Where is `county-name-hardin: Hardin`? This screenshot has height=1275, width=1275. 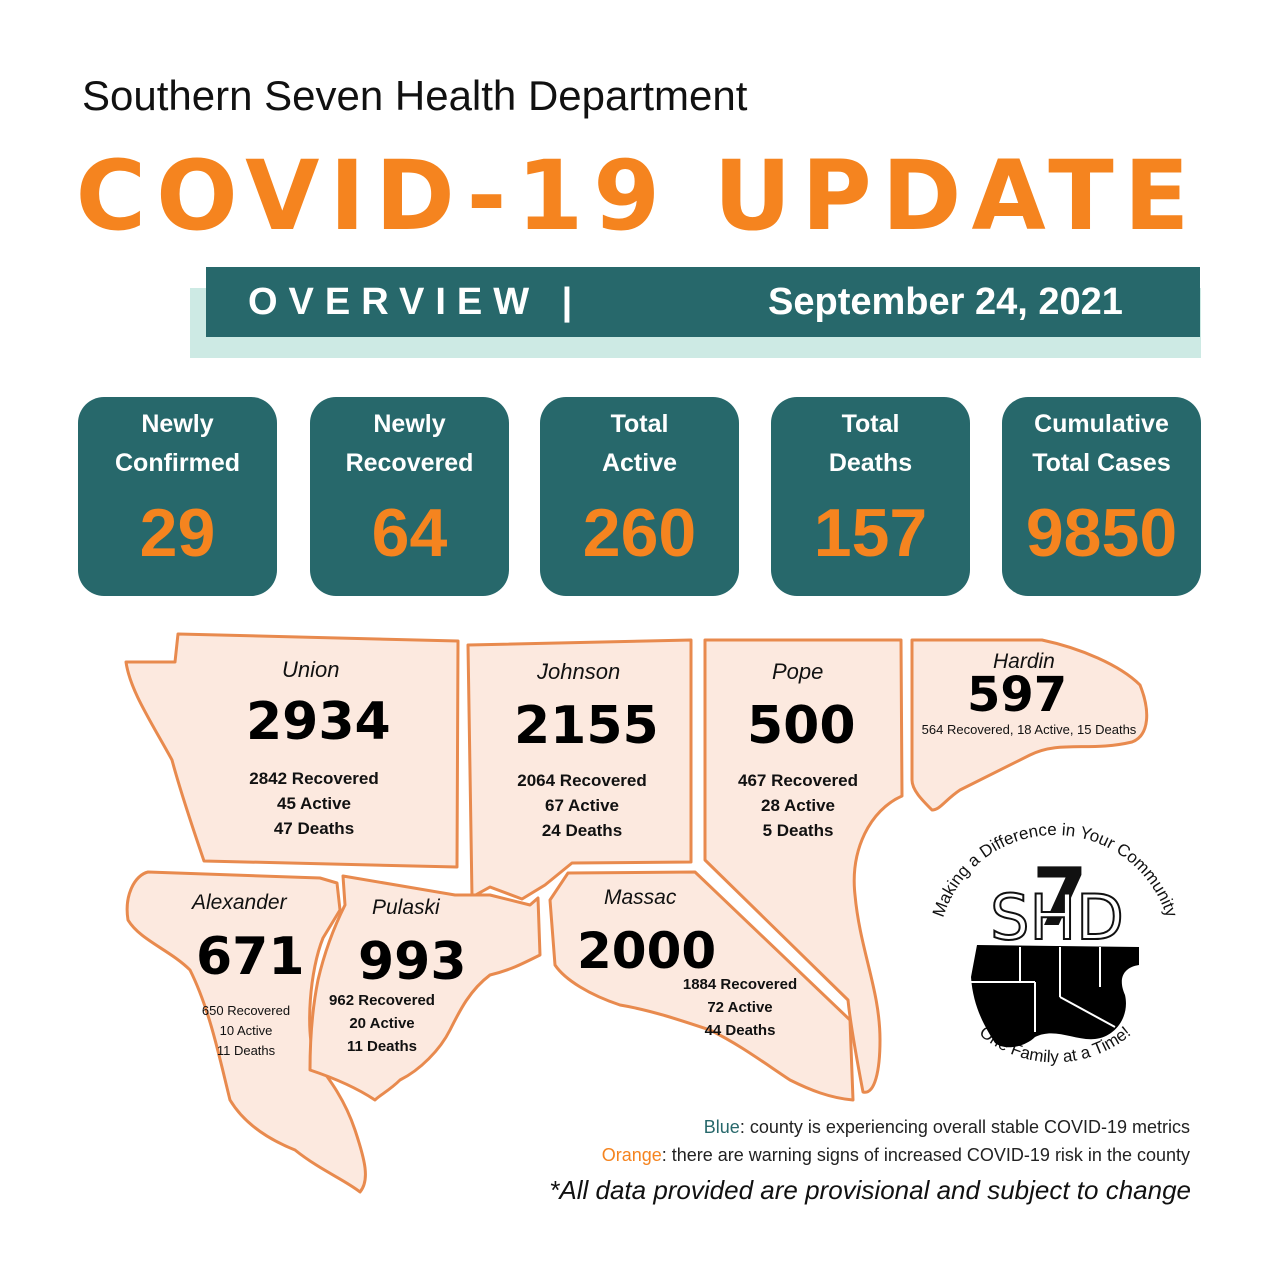
county-name-hardin: Hardin is located at coordinates (1024, 661).